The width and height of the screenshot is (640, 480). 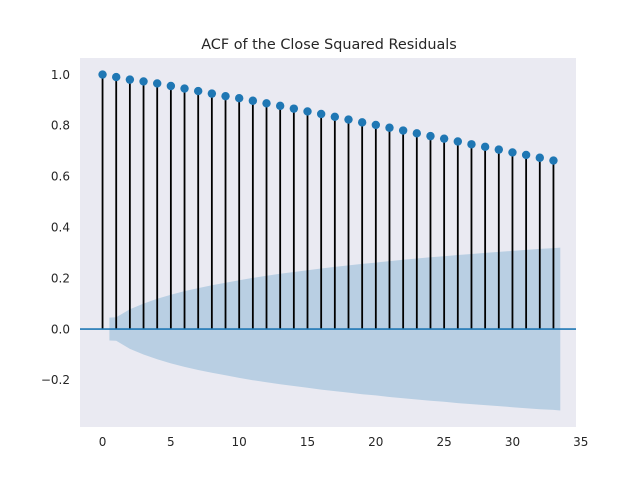 I want to click on x-tick-label: 30, so click(x=512, y=442).